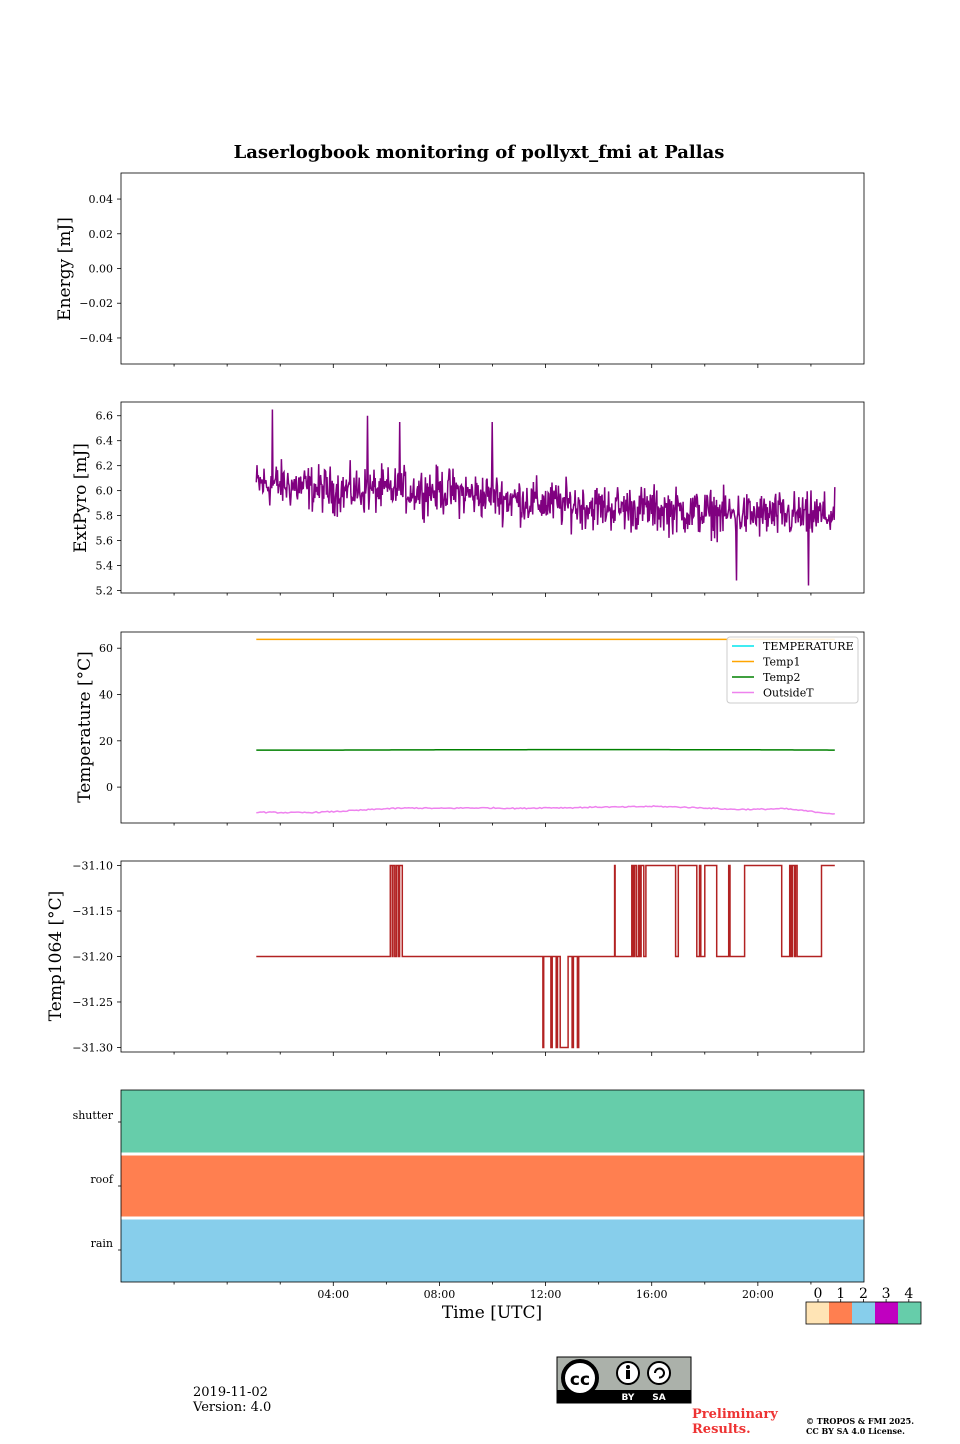 This screenshot has height=1444, width=960. What do you see at coordinates (105, 566) in the screenshot?
I see `pyro-ytick-label: 5.4` at bounding box center [105, 566].